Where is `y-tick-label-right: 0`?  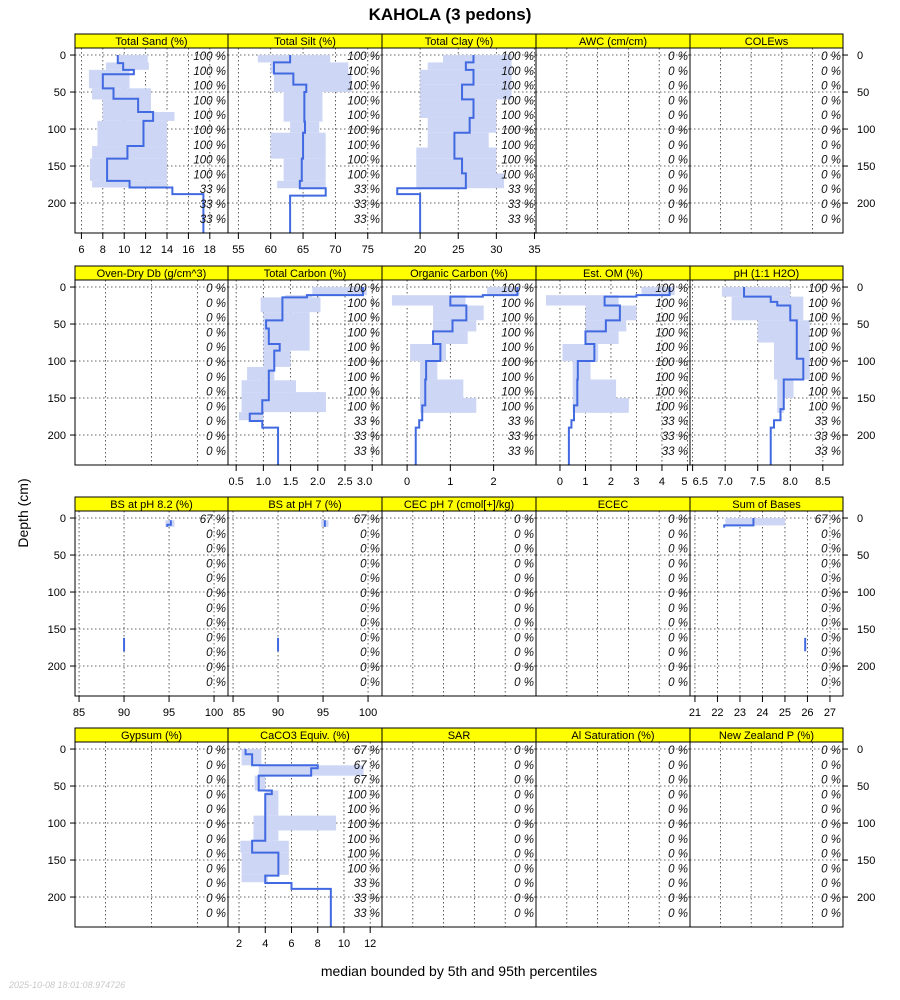 y-tick-label-right: 0 is located at coordinates (860, 519).